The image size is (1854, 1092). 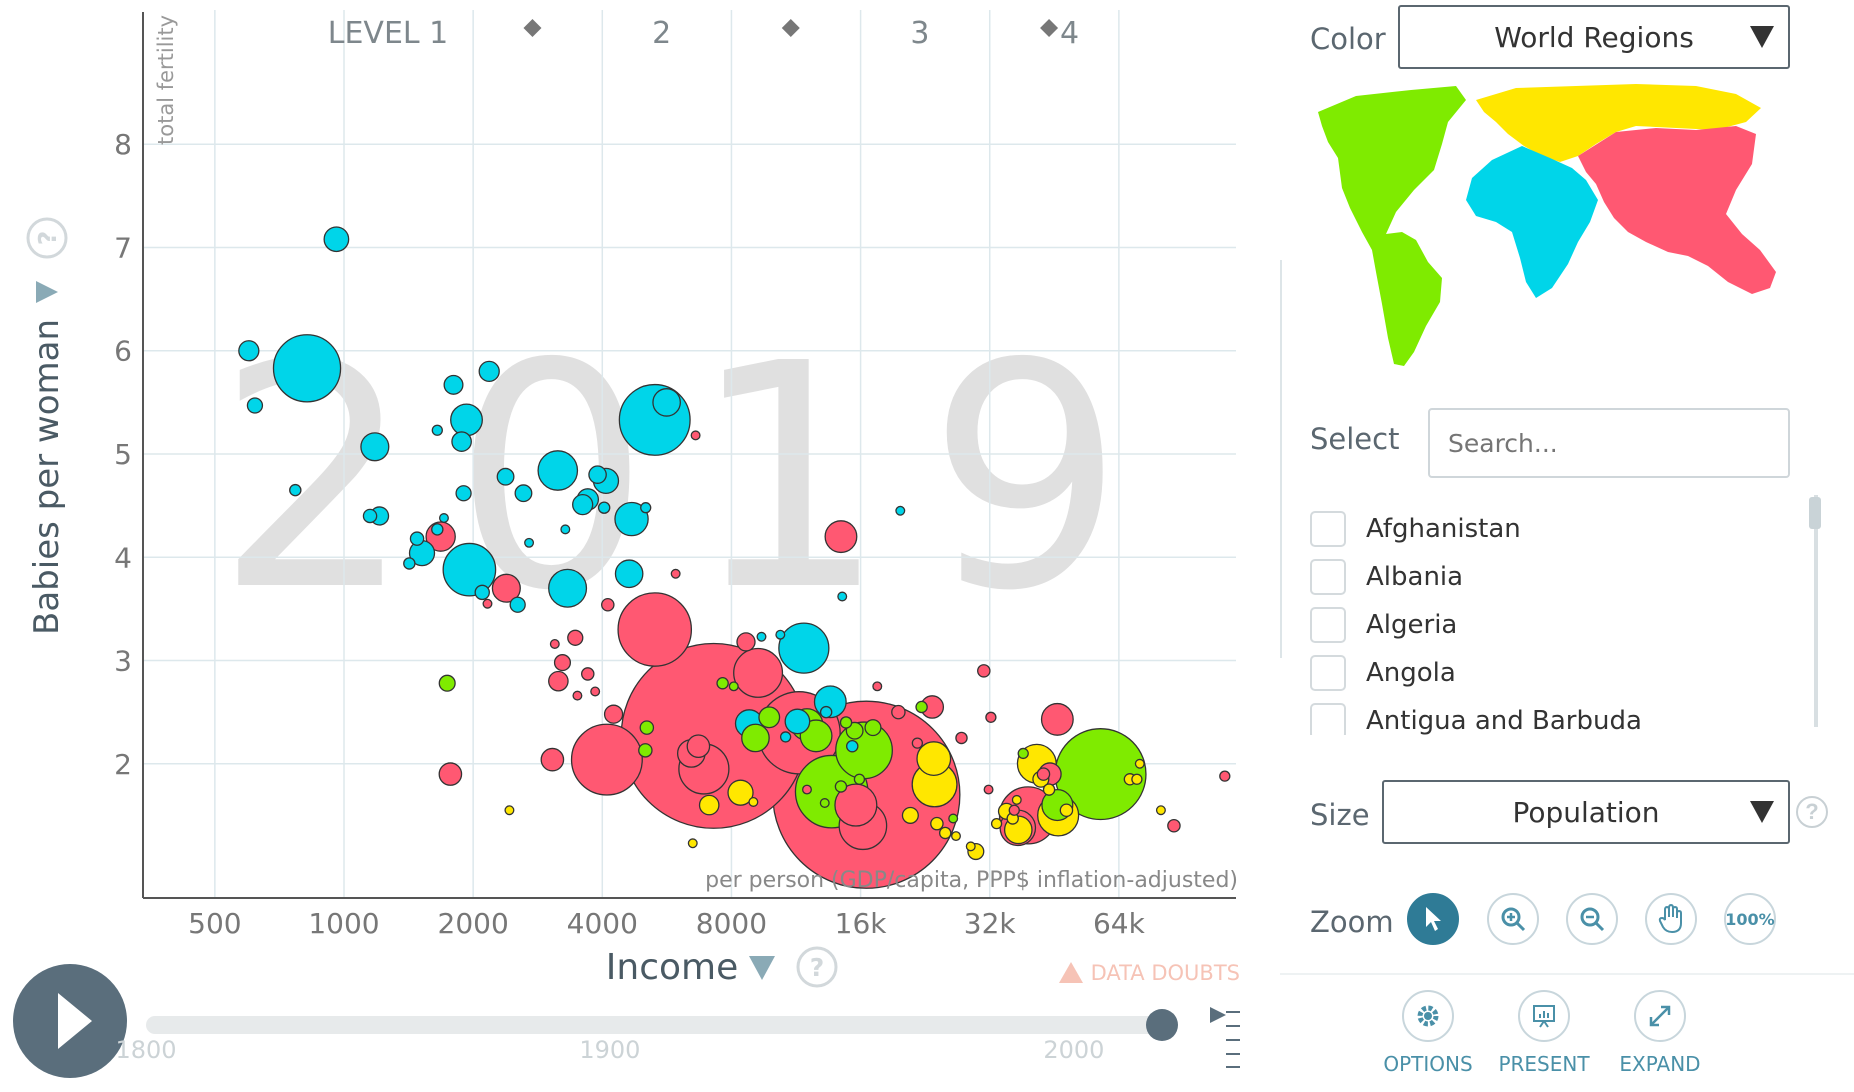 What do you see at coordinates (1660, 1033) in the screenshot?
I see `expand-button: EXPAND` at bounding box center [1660, 1033].